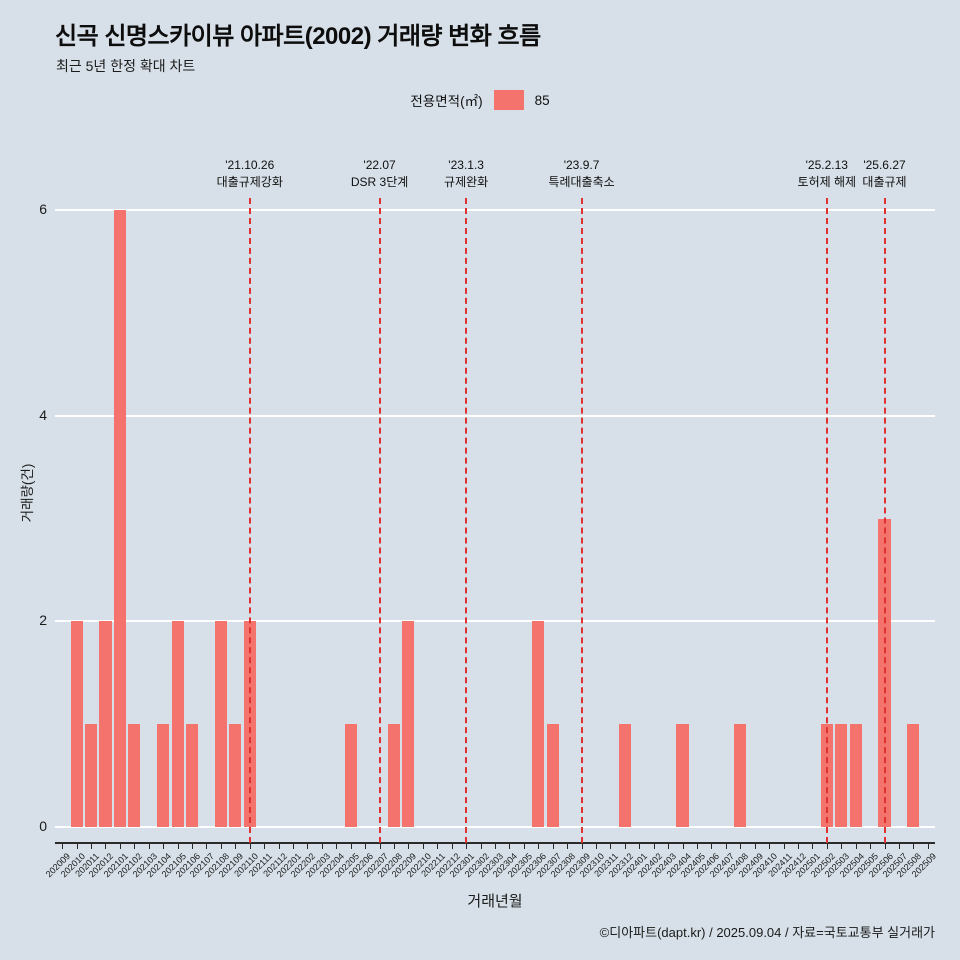  I want to click on page-title: 신곡 신명스카이뷰 아파트(2002) 거래량 변화 흐름, so click(298, 36).